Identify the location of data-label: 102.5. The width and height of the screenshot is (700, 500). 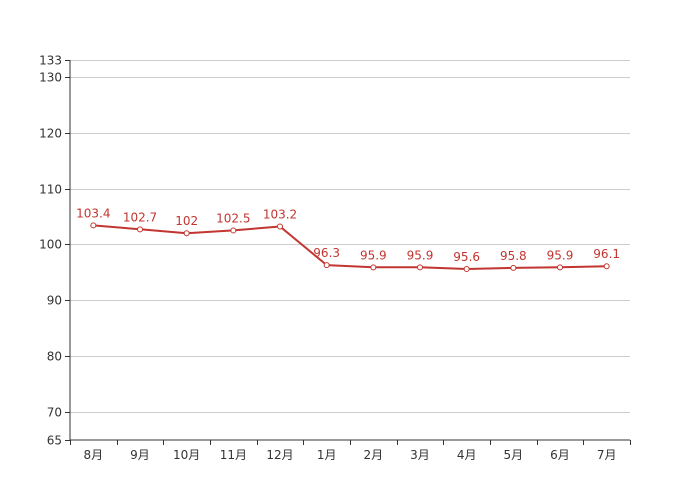
(233, 218).